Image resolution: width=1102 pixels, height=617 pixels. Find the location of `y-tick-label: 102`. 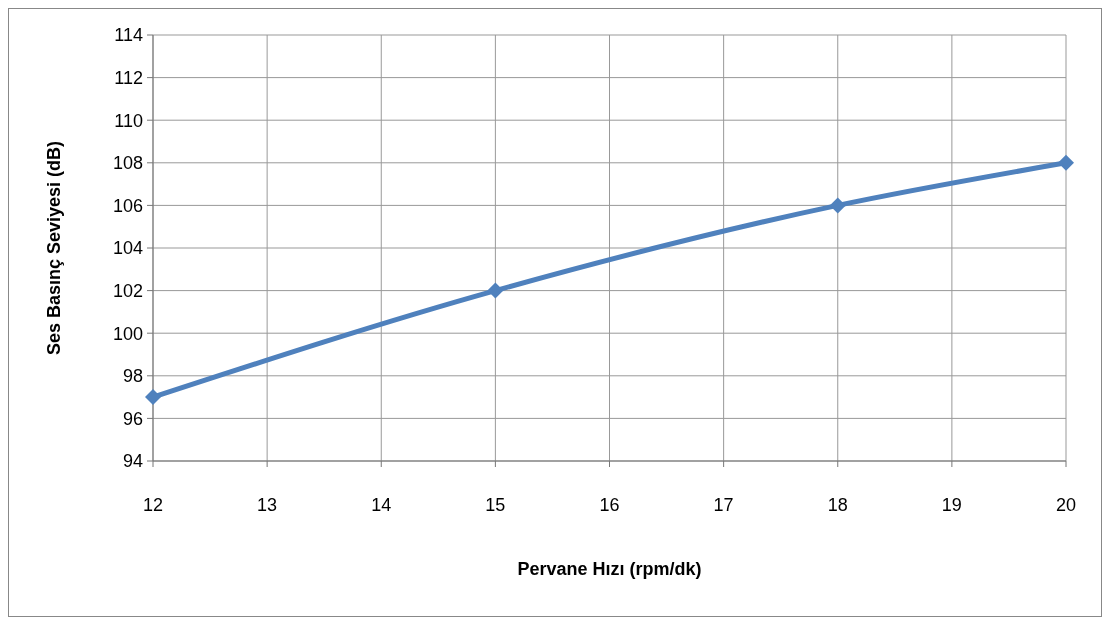

y-tick-label: 102 is located at coordinates (127, 290).